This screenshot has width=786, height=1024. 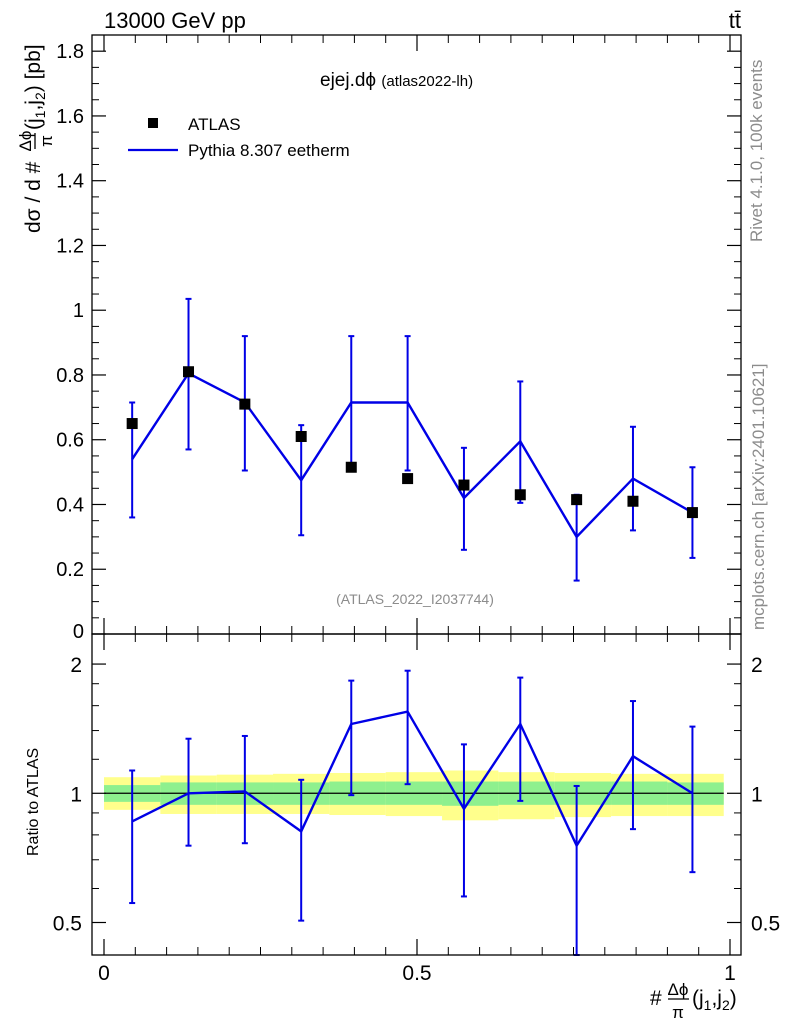 I want to click on ratio-ytick-label-right: 2, so click(x=757, y=665).